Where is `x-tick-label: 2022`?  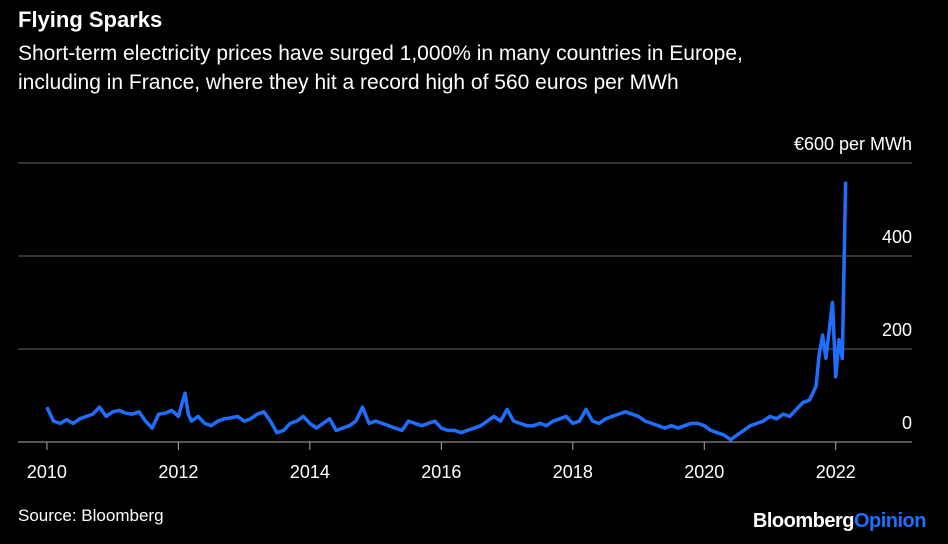
x-tick-label: 2022 is located at coordinates (836, 472).